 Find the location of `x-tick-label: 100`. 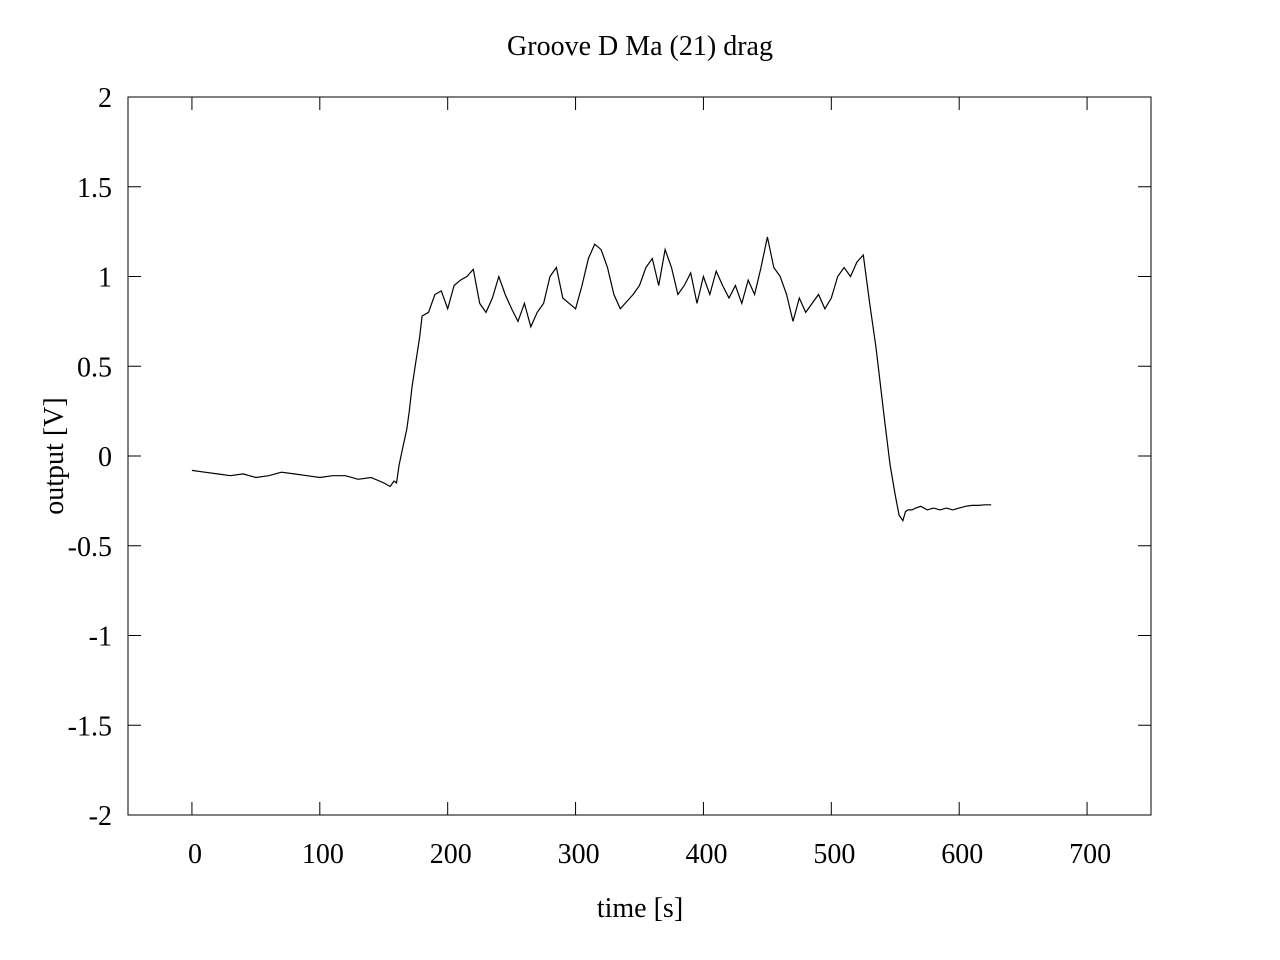

x-tick-label: 100 is located at coordinates (323, 854).